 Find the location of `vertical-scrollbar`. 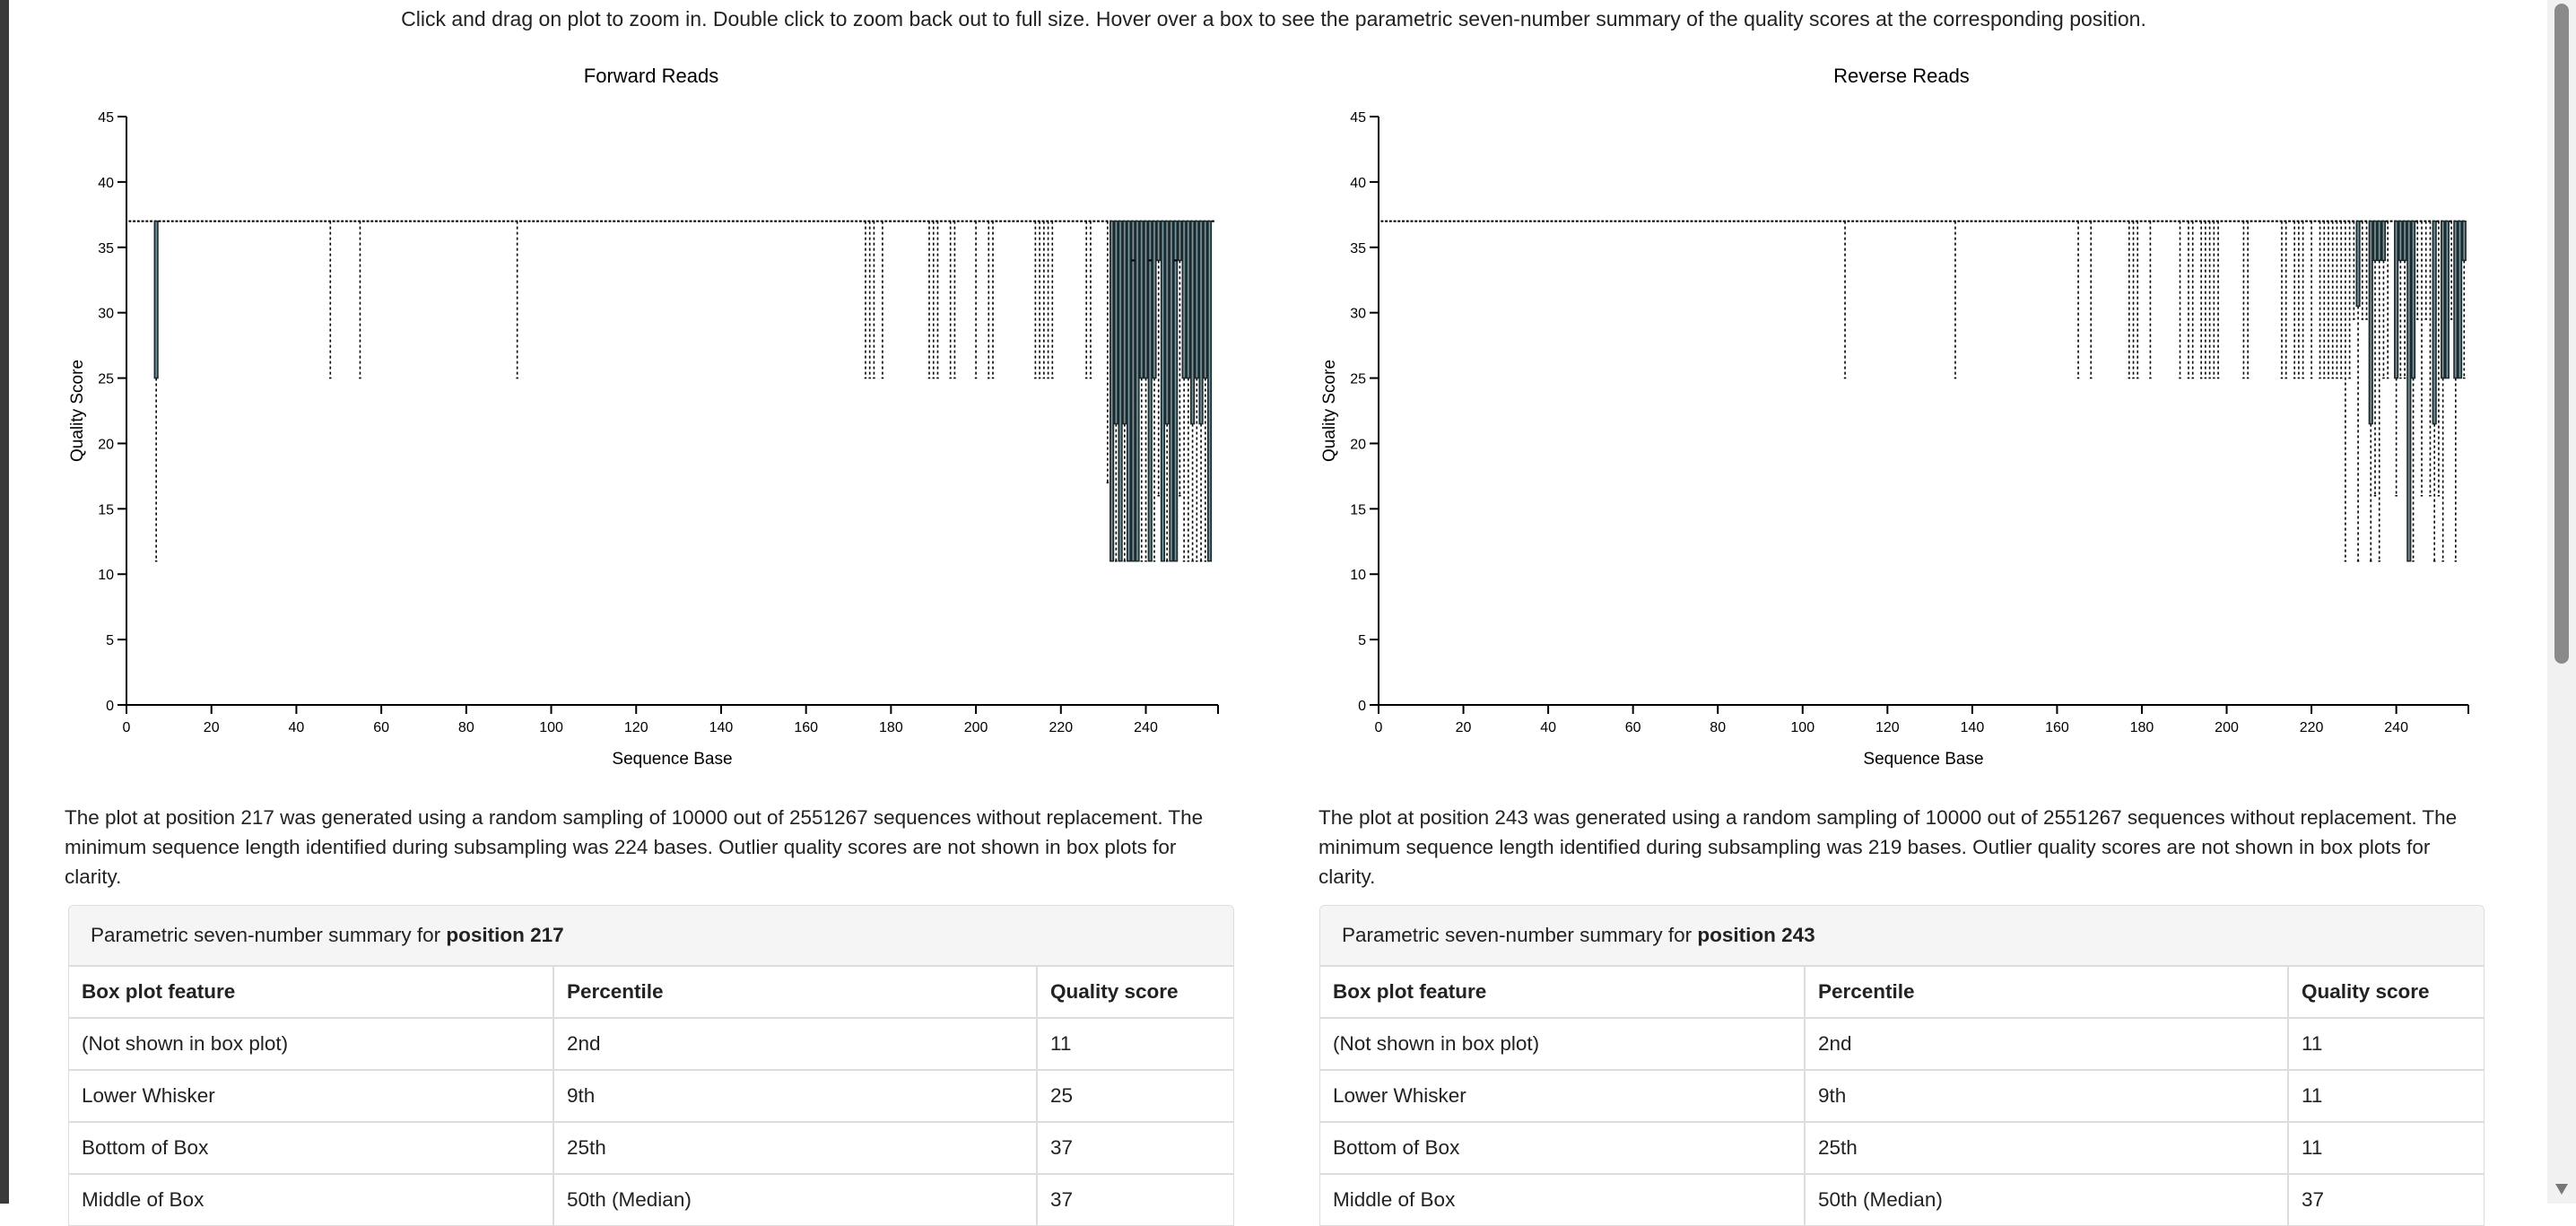

vertical-scrollbar is located at coordinates (2561, 602).